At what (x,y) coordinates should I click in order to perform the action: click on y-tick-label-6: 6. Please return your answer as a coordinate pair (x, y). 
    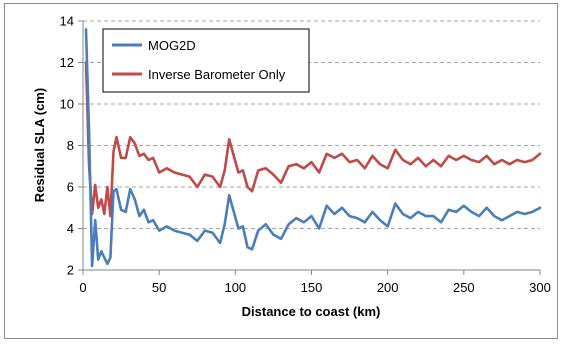
    Looking at the image, I should click on (70, 187).